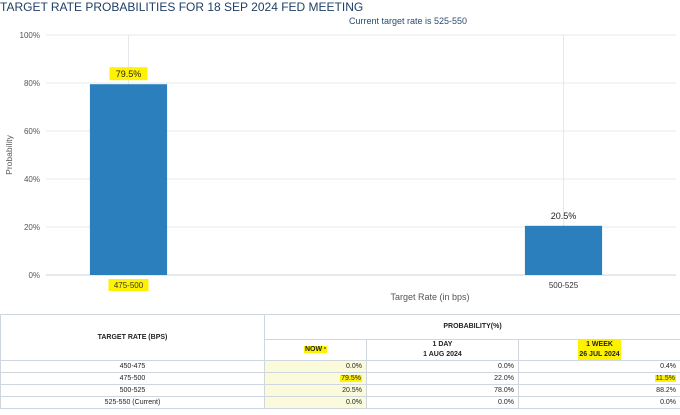 This screenshot has height=415, width=680. Describe the element at coordinates (598, 366) in the screenshot. I see `row-1week: 0.4%` at that location.